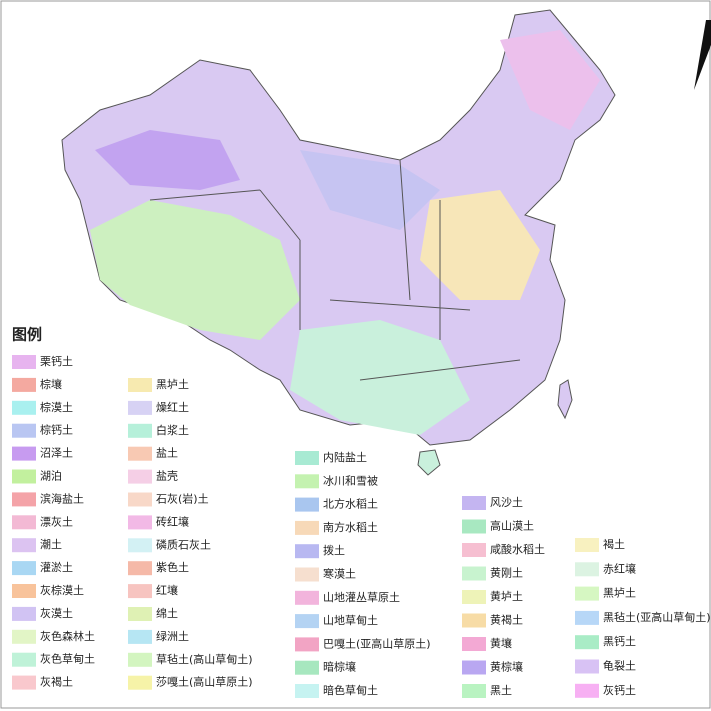 The image size is (711, 711). Describe the element at coordinates (506, 502) in the screenshot. I see `legend-label: 风沙土` at that location.